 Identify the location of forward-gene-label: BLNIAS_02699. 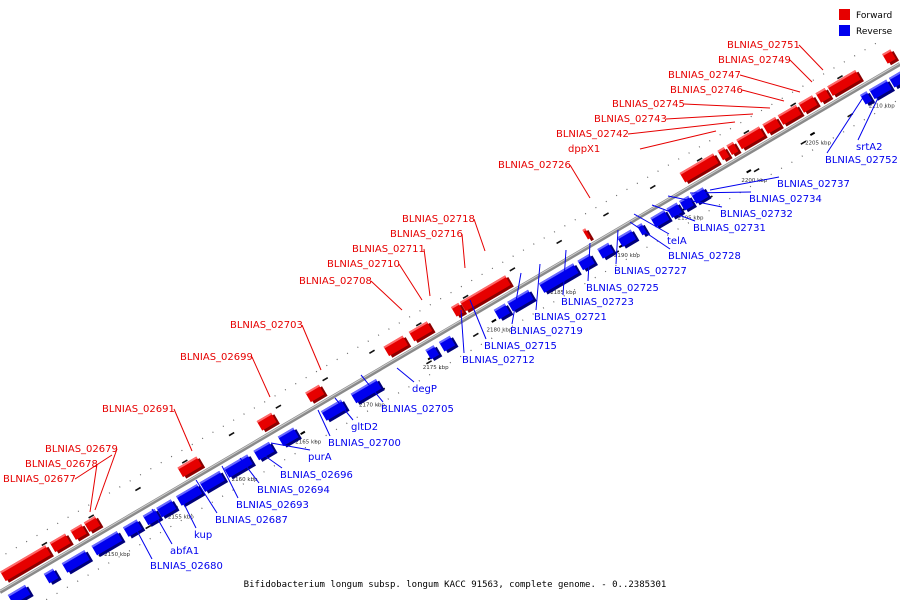
(216, 357).